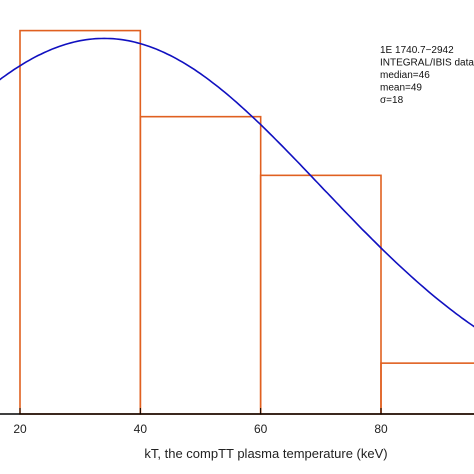 Image resolution: width=474 pixels, height=474 pixels. Describe the element at coordinates (401, 88) in the screenshot. I see `annotation-line-3: mean=49` at that location.